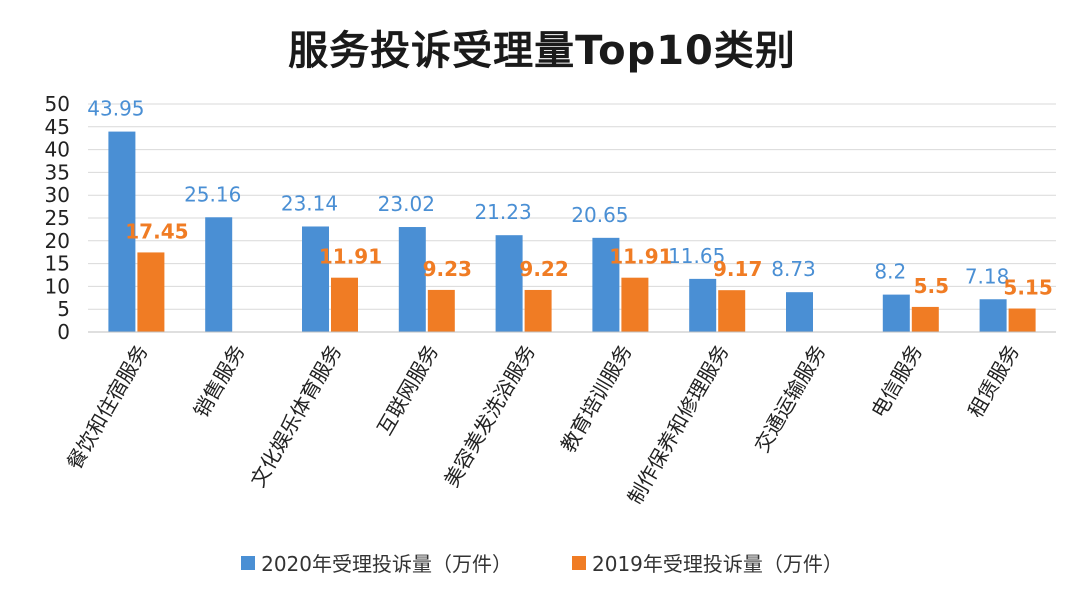 This screenshot has height=600, width=1084. Describe the element at coordinates (993, 381) in the screenshot. I see `x-category-label-9: 租赁服务` at that location.